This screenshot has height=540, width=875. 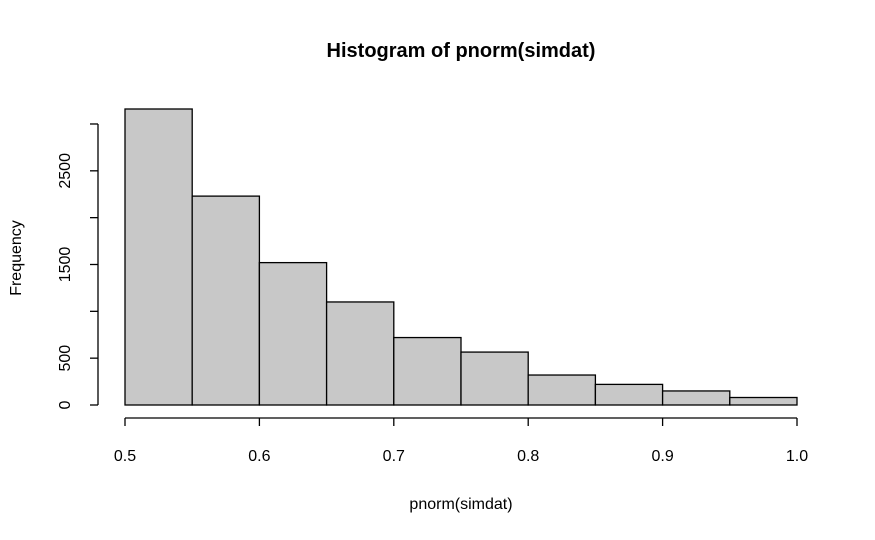 I want to click on x-tick-label: 0.6, so click(x=259, y=456).